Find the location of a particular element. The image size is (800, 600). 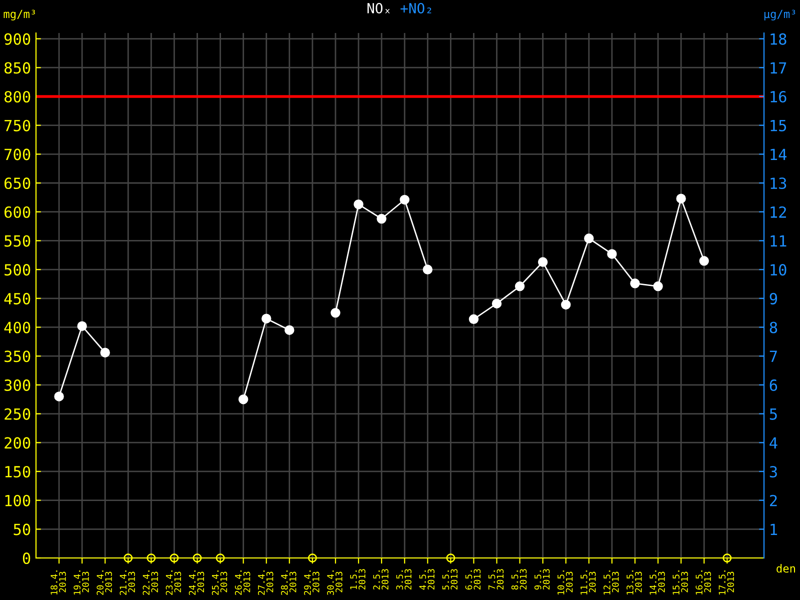

y2-tick-label: 18 is located at coordinates (778, 39).